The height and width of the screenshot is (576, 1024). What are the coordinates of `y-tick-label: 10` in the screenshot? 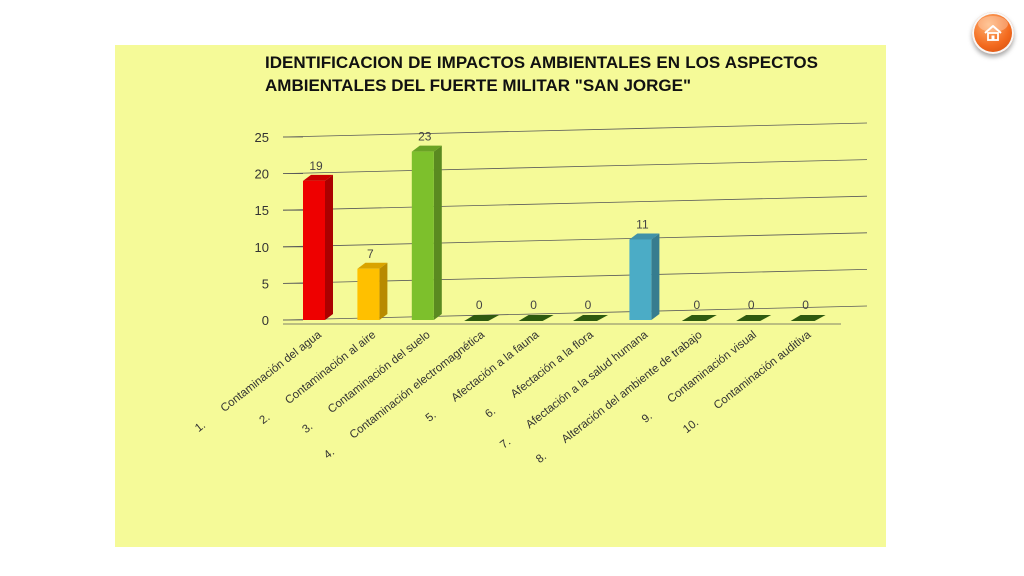 It's located at (262, 247).